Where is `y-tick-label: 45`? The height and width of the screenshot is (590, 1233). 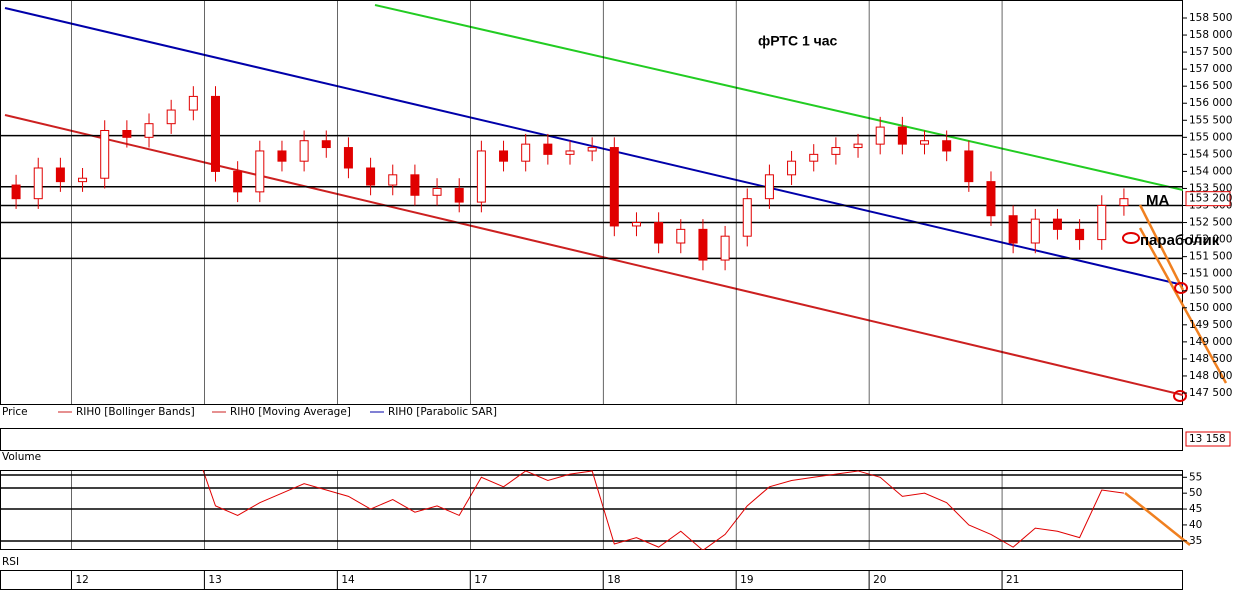 y-tick-label: 45 is located at coordinates (1195, 509).